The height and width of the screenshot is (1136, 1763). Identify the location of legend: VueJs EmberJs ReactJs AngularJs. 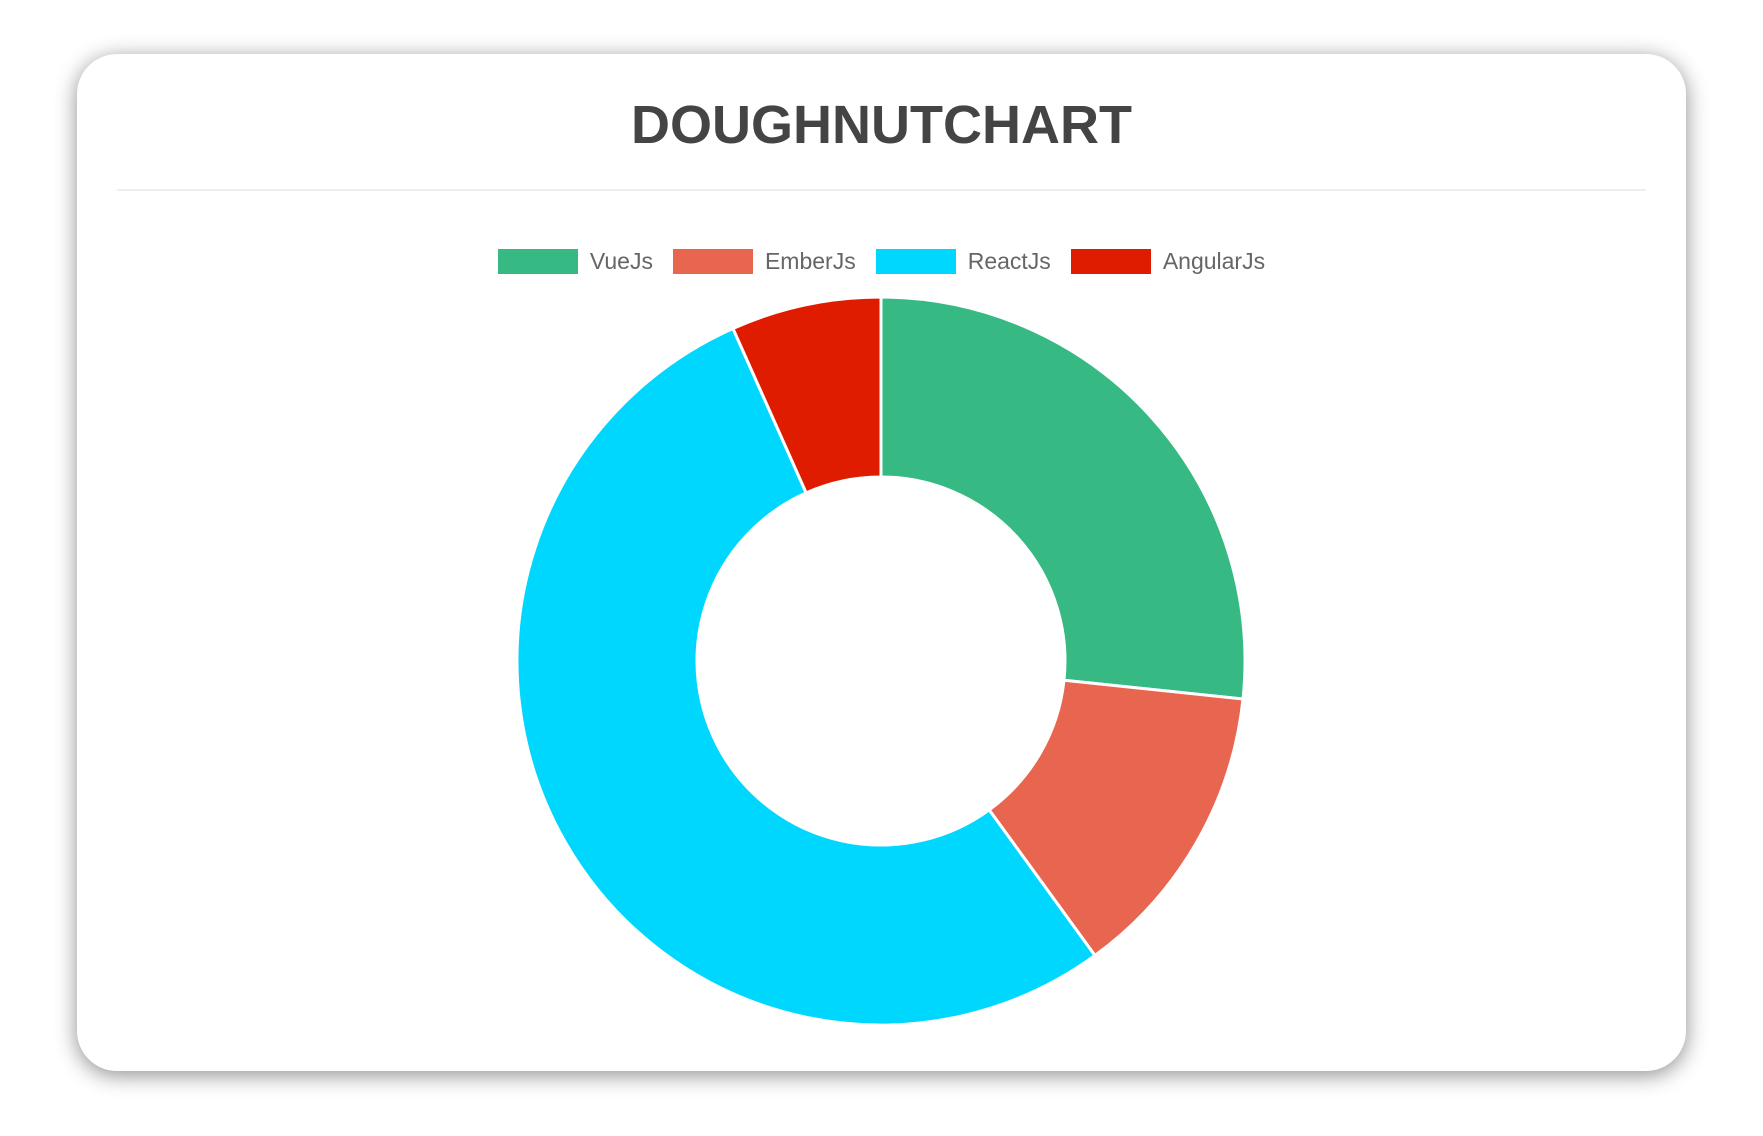
(881, 261).